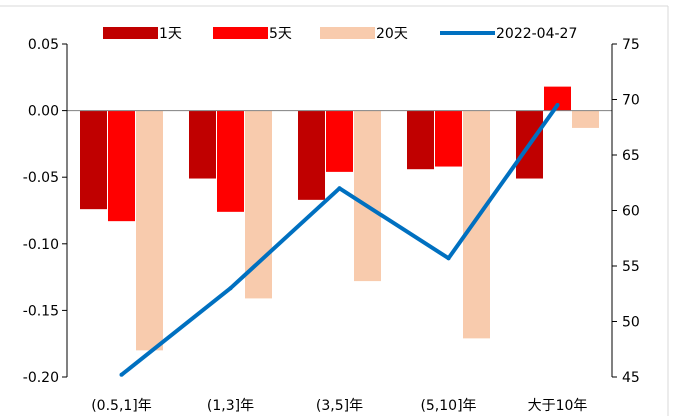 The image size is (677, 416). I want to click on legend-label-1: 5天, so click(280, 34).